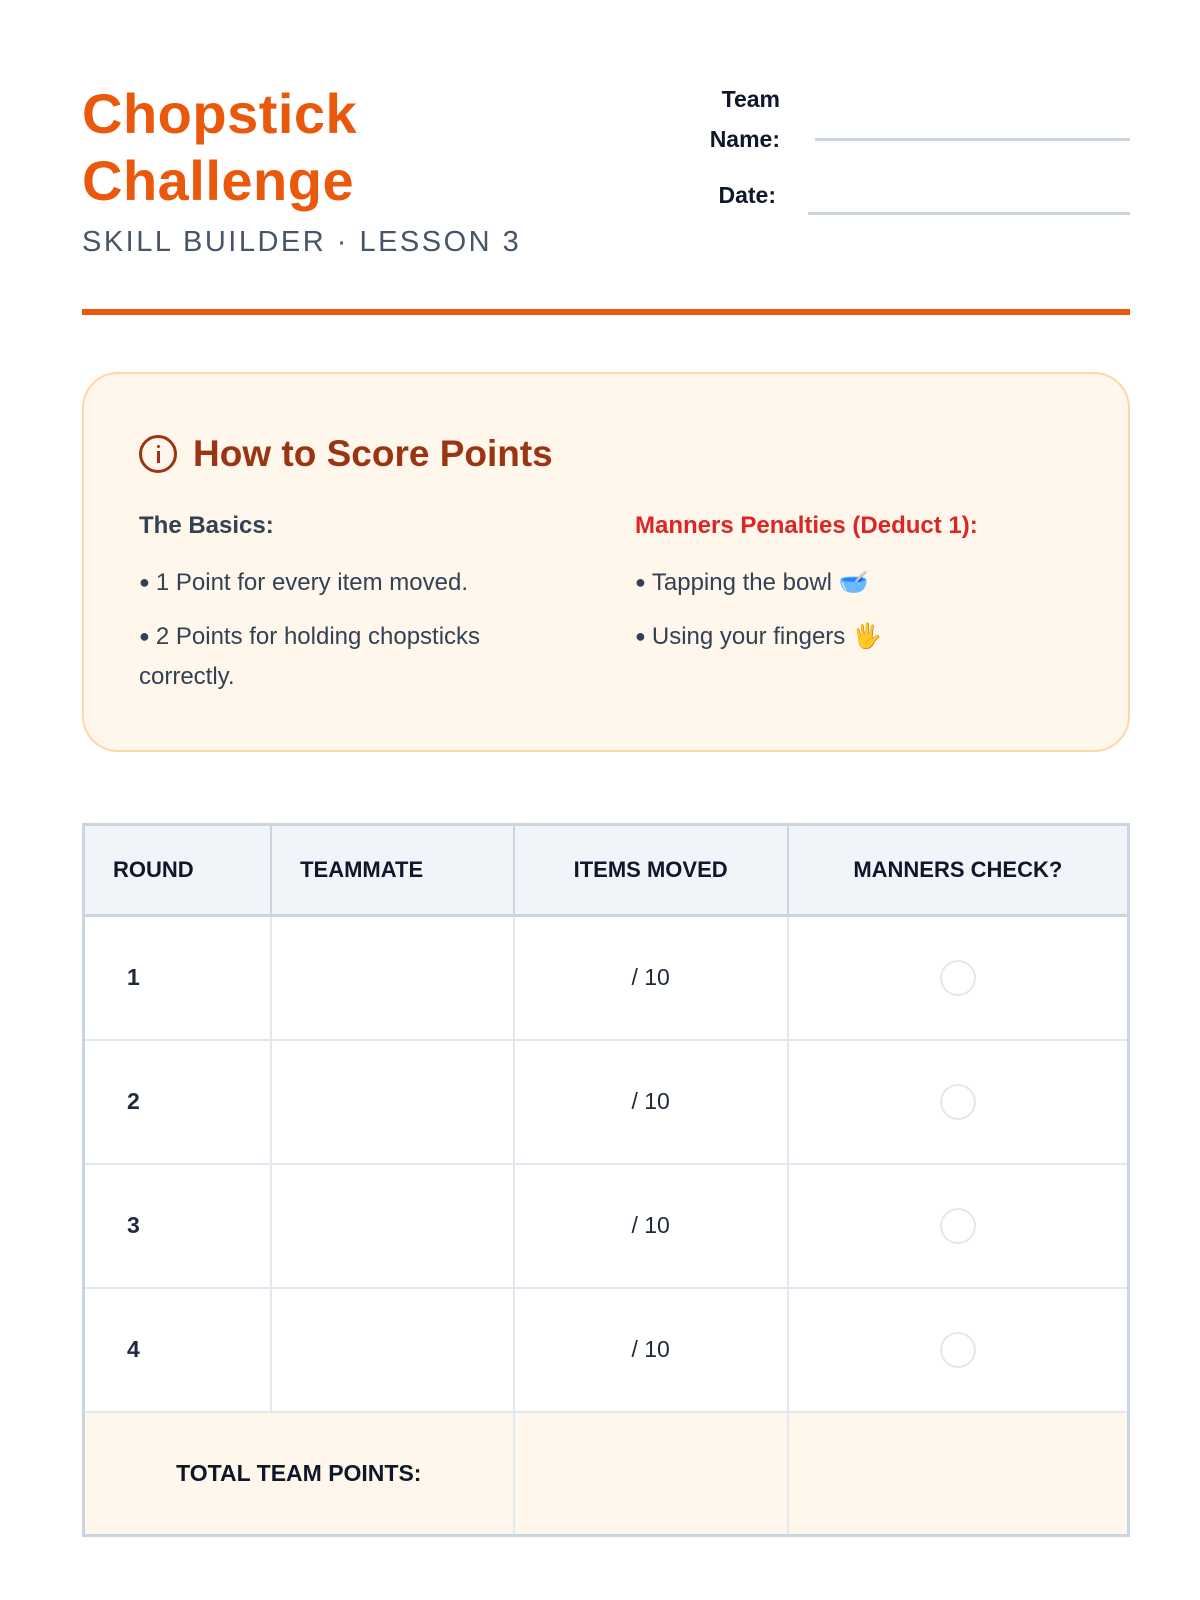  I want to click on hand-icon: 🖐️, so click(866, 636).